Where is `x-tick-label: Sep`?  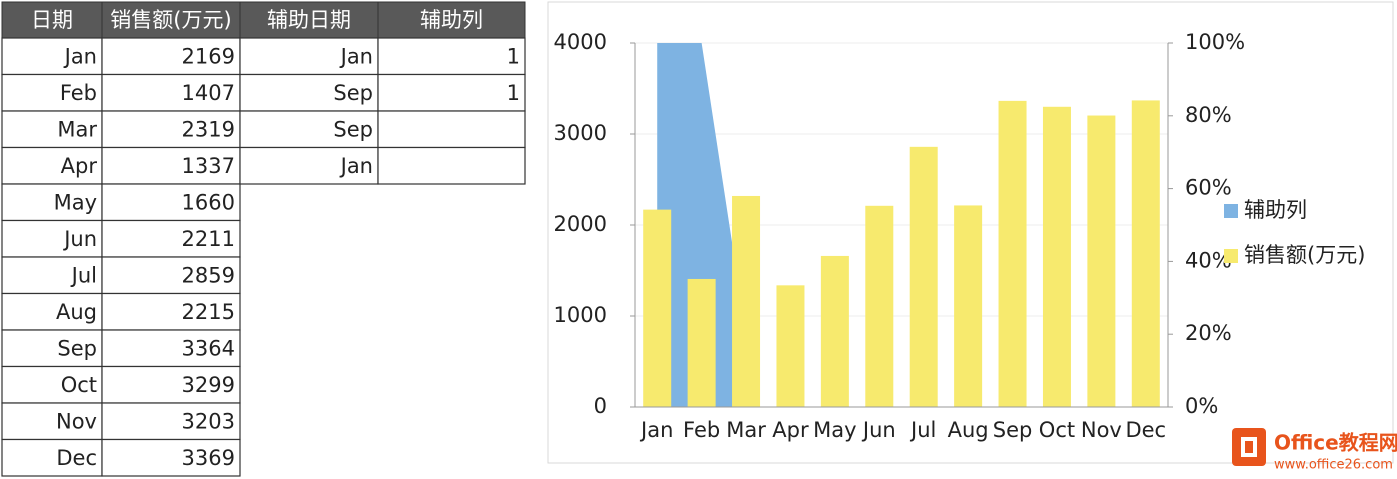 x-tick-label: Sep is located at coordinates (1013, 430).